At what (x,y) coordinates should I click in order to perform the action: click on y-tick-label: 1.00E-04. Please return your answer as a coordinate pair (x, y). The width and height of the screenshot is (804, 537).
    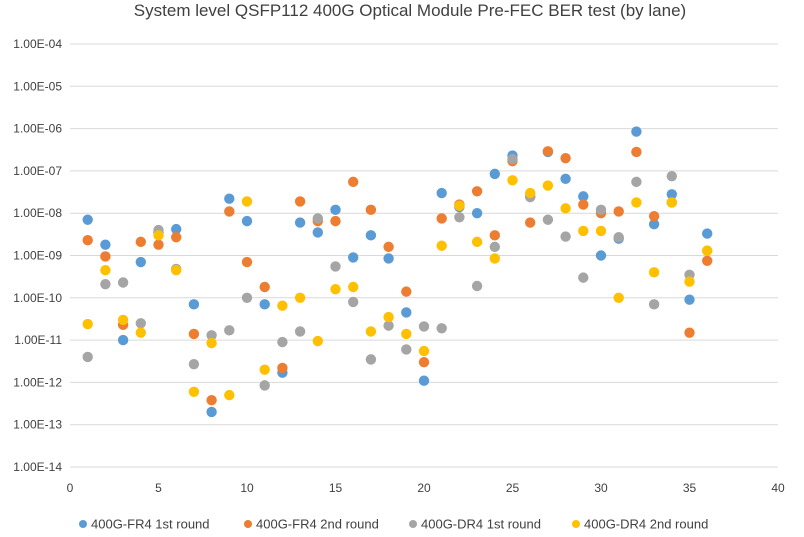
    Looking at the image, I should click on (37, 44).